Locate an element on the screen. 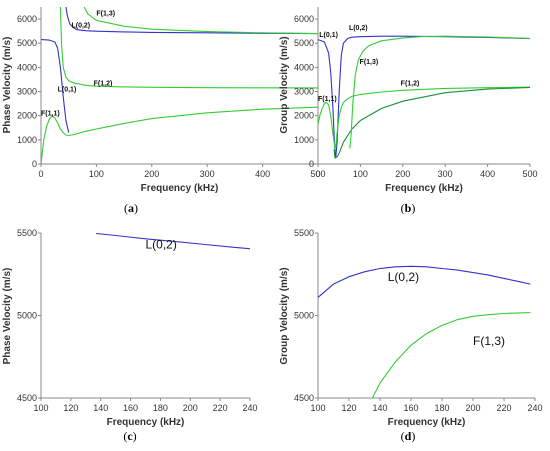 The height and width of the screenshot is (451, 550). panel-caption: (d) is located at coordinates (408, 436).